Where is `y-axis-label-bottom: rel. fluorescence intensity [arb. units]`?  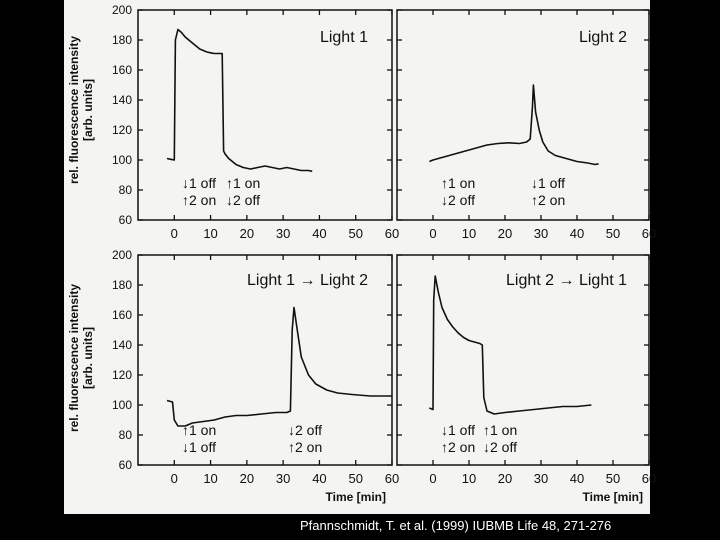
y-axis-label-bottom: rel. fluorescence intensity [arb. units] is located at coordinates (81, 358).